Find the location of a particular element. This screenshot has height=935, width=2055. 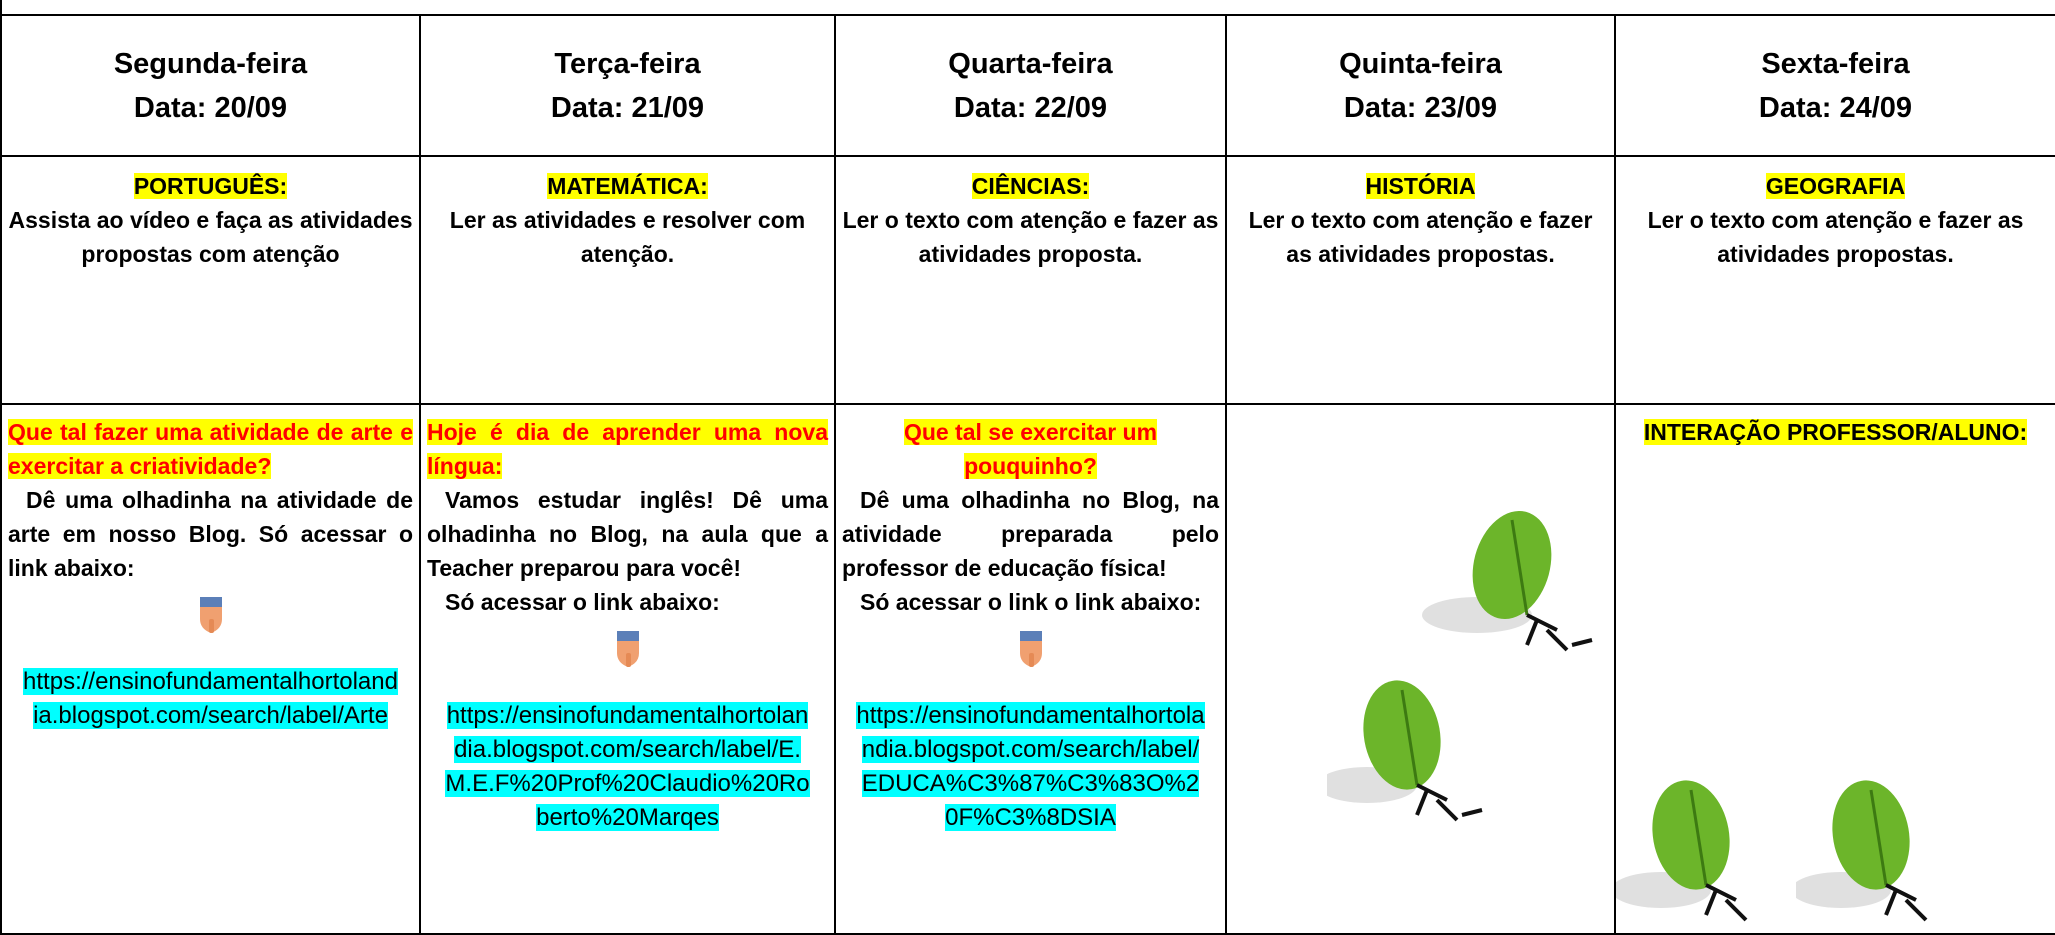

top-strip is located at coordinates (1027, 7).